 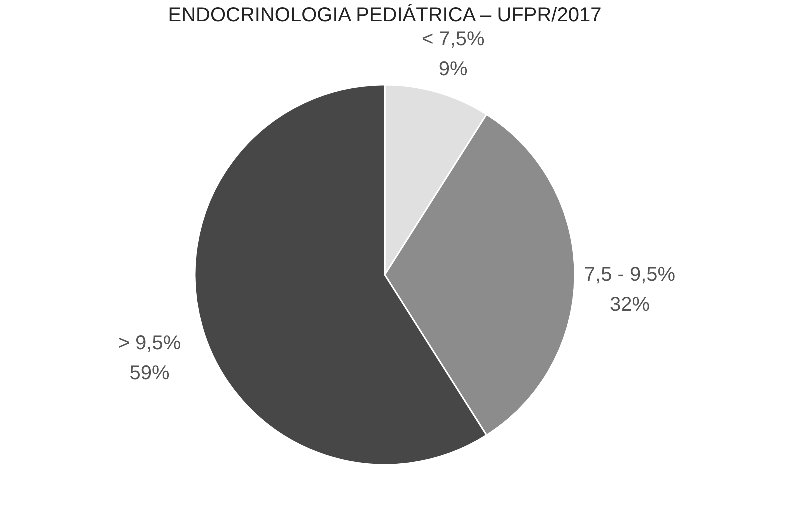 What do you see at coordinates (150, 373) in the screenshot?
I see `data-label: 59%` at bounding box center [150, 373].